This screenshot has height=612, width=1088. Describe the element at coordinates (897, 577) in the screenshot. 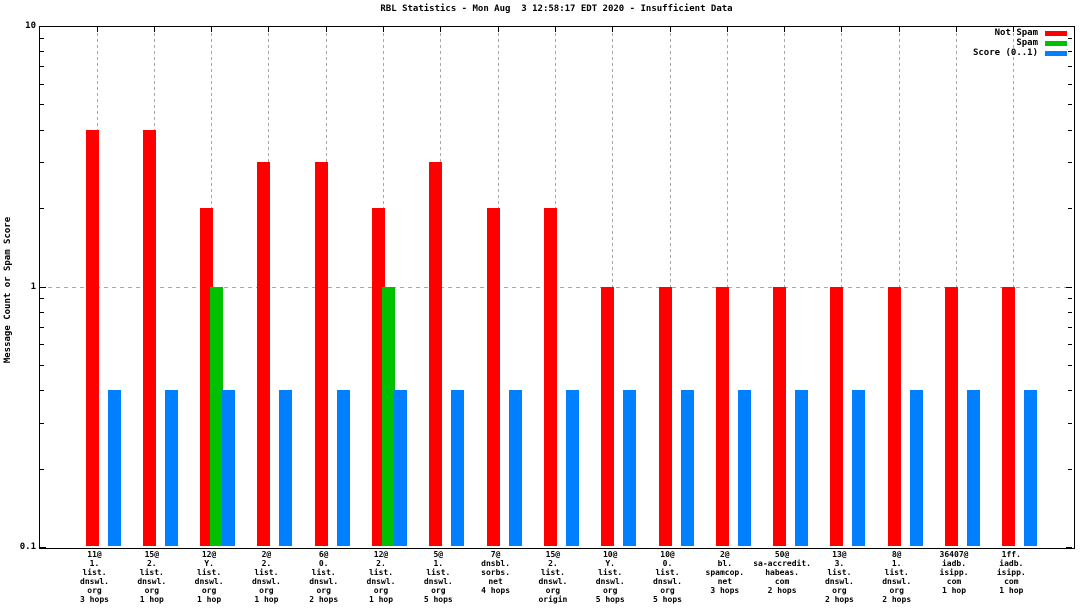

I see `x-category-label: 8@ 1. list. dnswl. org 2 hops` at that location.